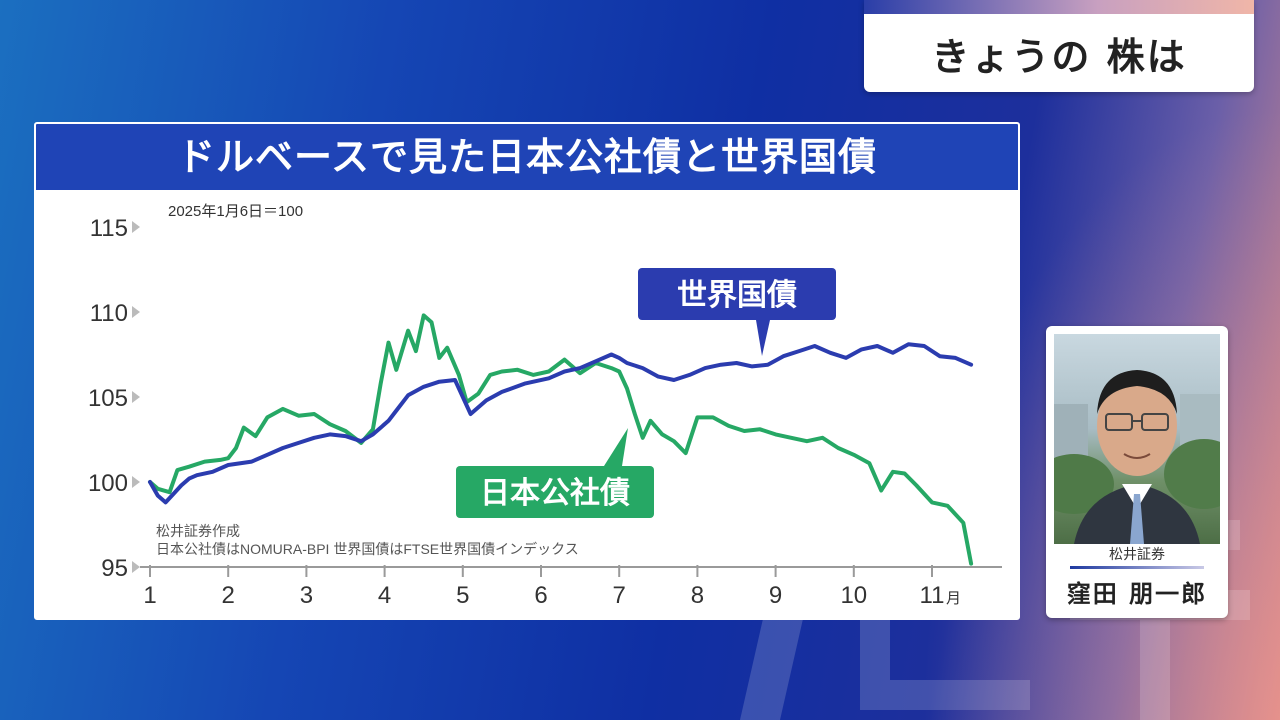 This screenshot has height=720, width=1280. Describe the element at coordinates (555, 493) in the screenshot. I see `svg-text: 日本公社債` at that location.